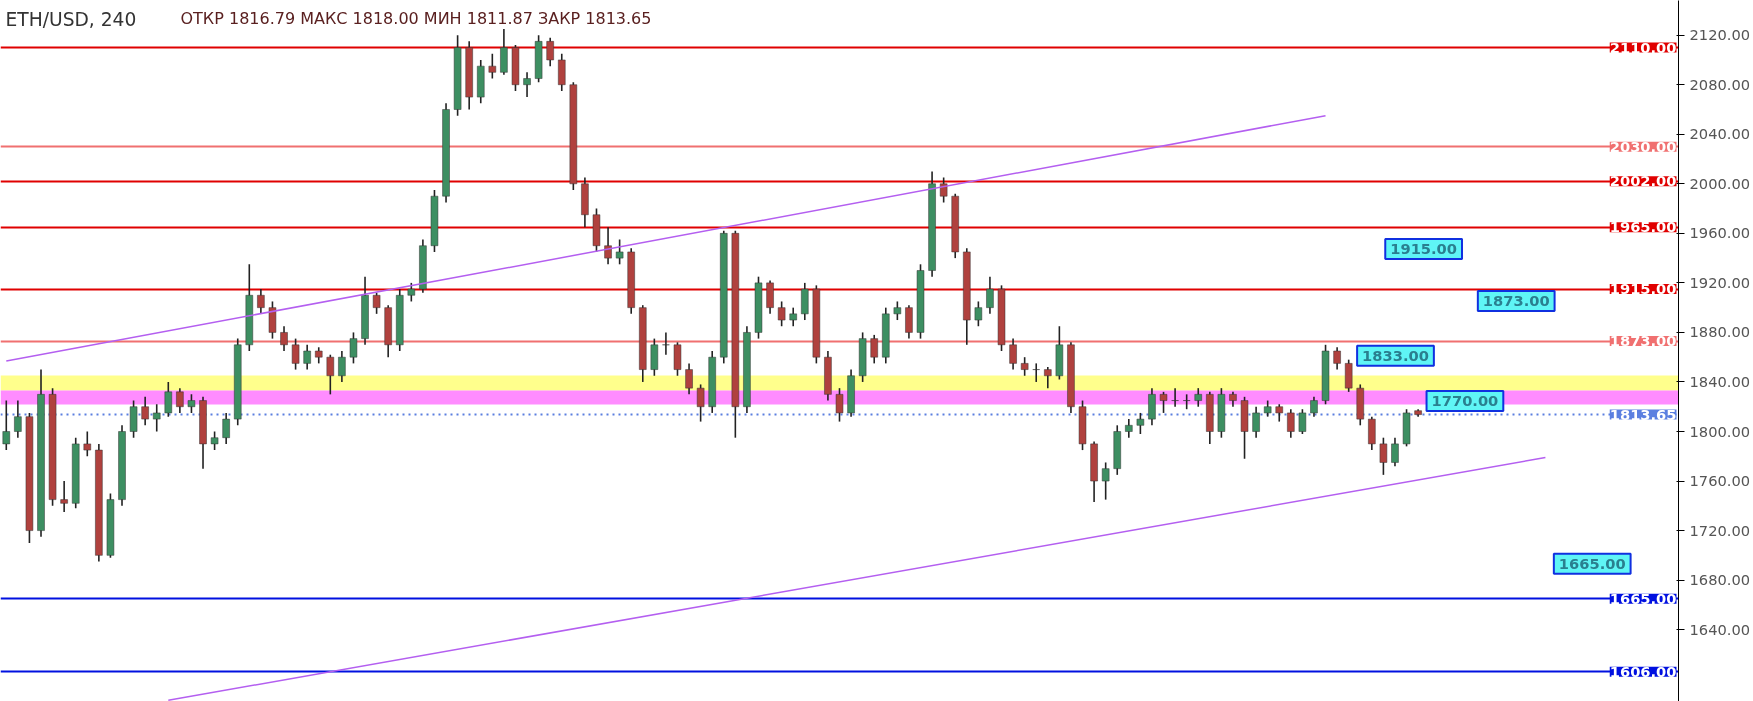 This screenshot has width=1753, height=701. What do you see at coordinates (1720, 134) in the screenshot?
I see `y-tick-label: 2040.00` at bounding box center [1720, 134].